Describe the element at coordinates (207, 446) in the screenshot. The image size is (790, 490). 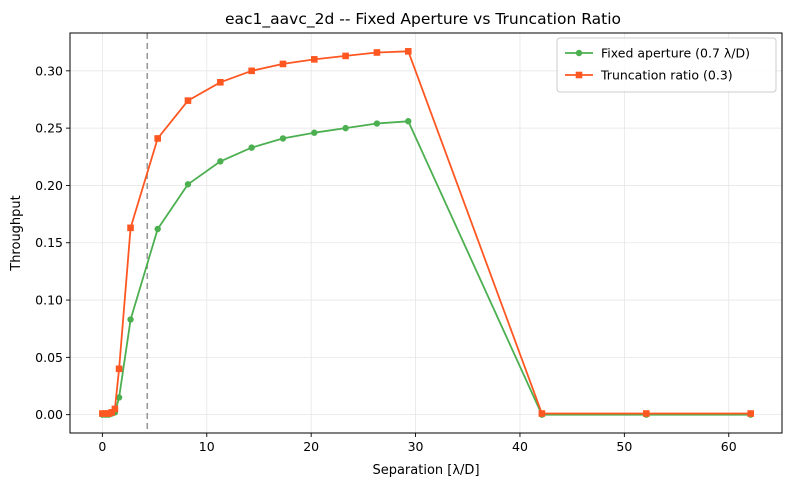
I see `x-tick-label: 10` at that location.